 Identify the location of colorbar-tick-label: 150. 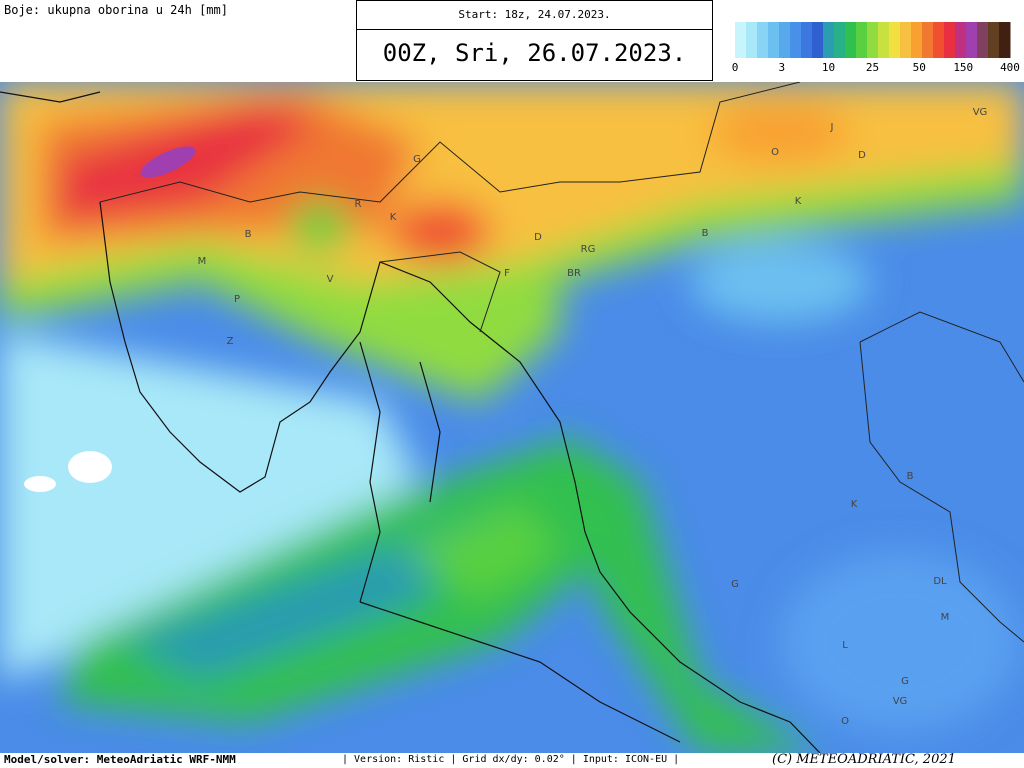
(963, 67).